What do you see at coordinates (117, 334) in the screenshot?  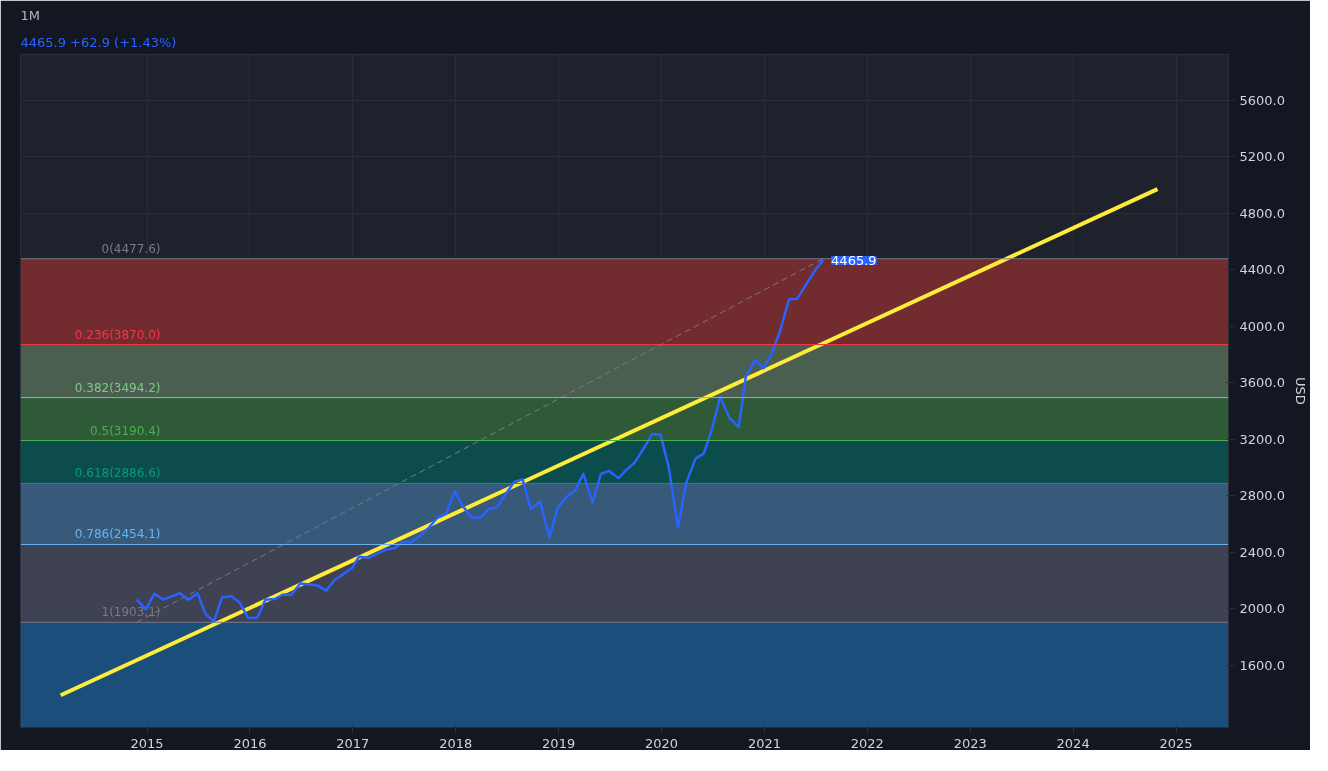 I see `ref-line-label: 0.236(3870.0)` at bounding box center [117, 334].